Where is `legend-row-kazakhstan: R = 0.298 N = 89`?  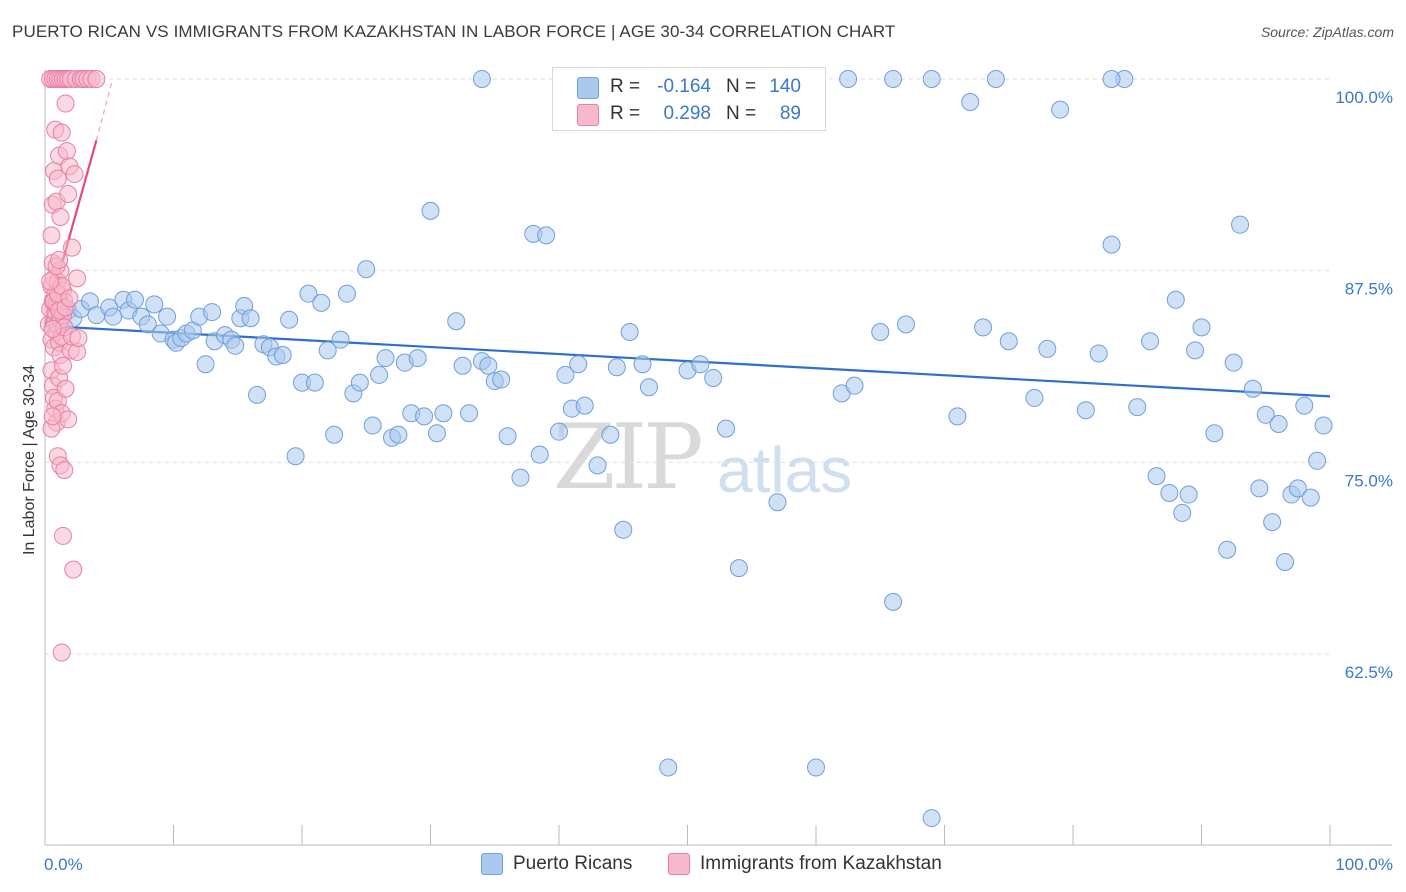
legend-row-kazakhstan: R = 0.298 N = 89 is located at coordinates (689, 114).